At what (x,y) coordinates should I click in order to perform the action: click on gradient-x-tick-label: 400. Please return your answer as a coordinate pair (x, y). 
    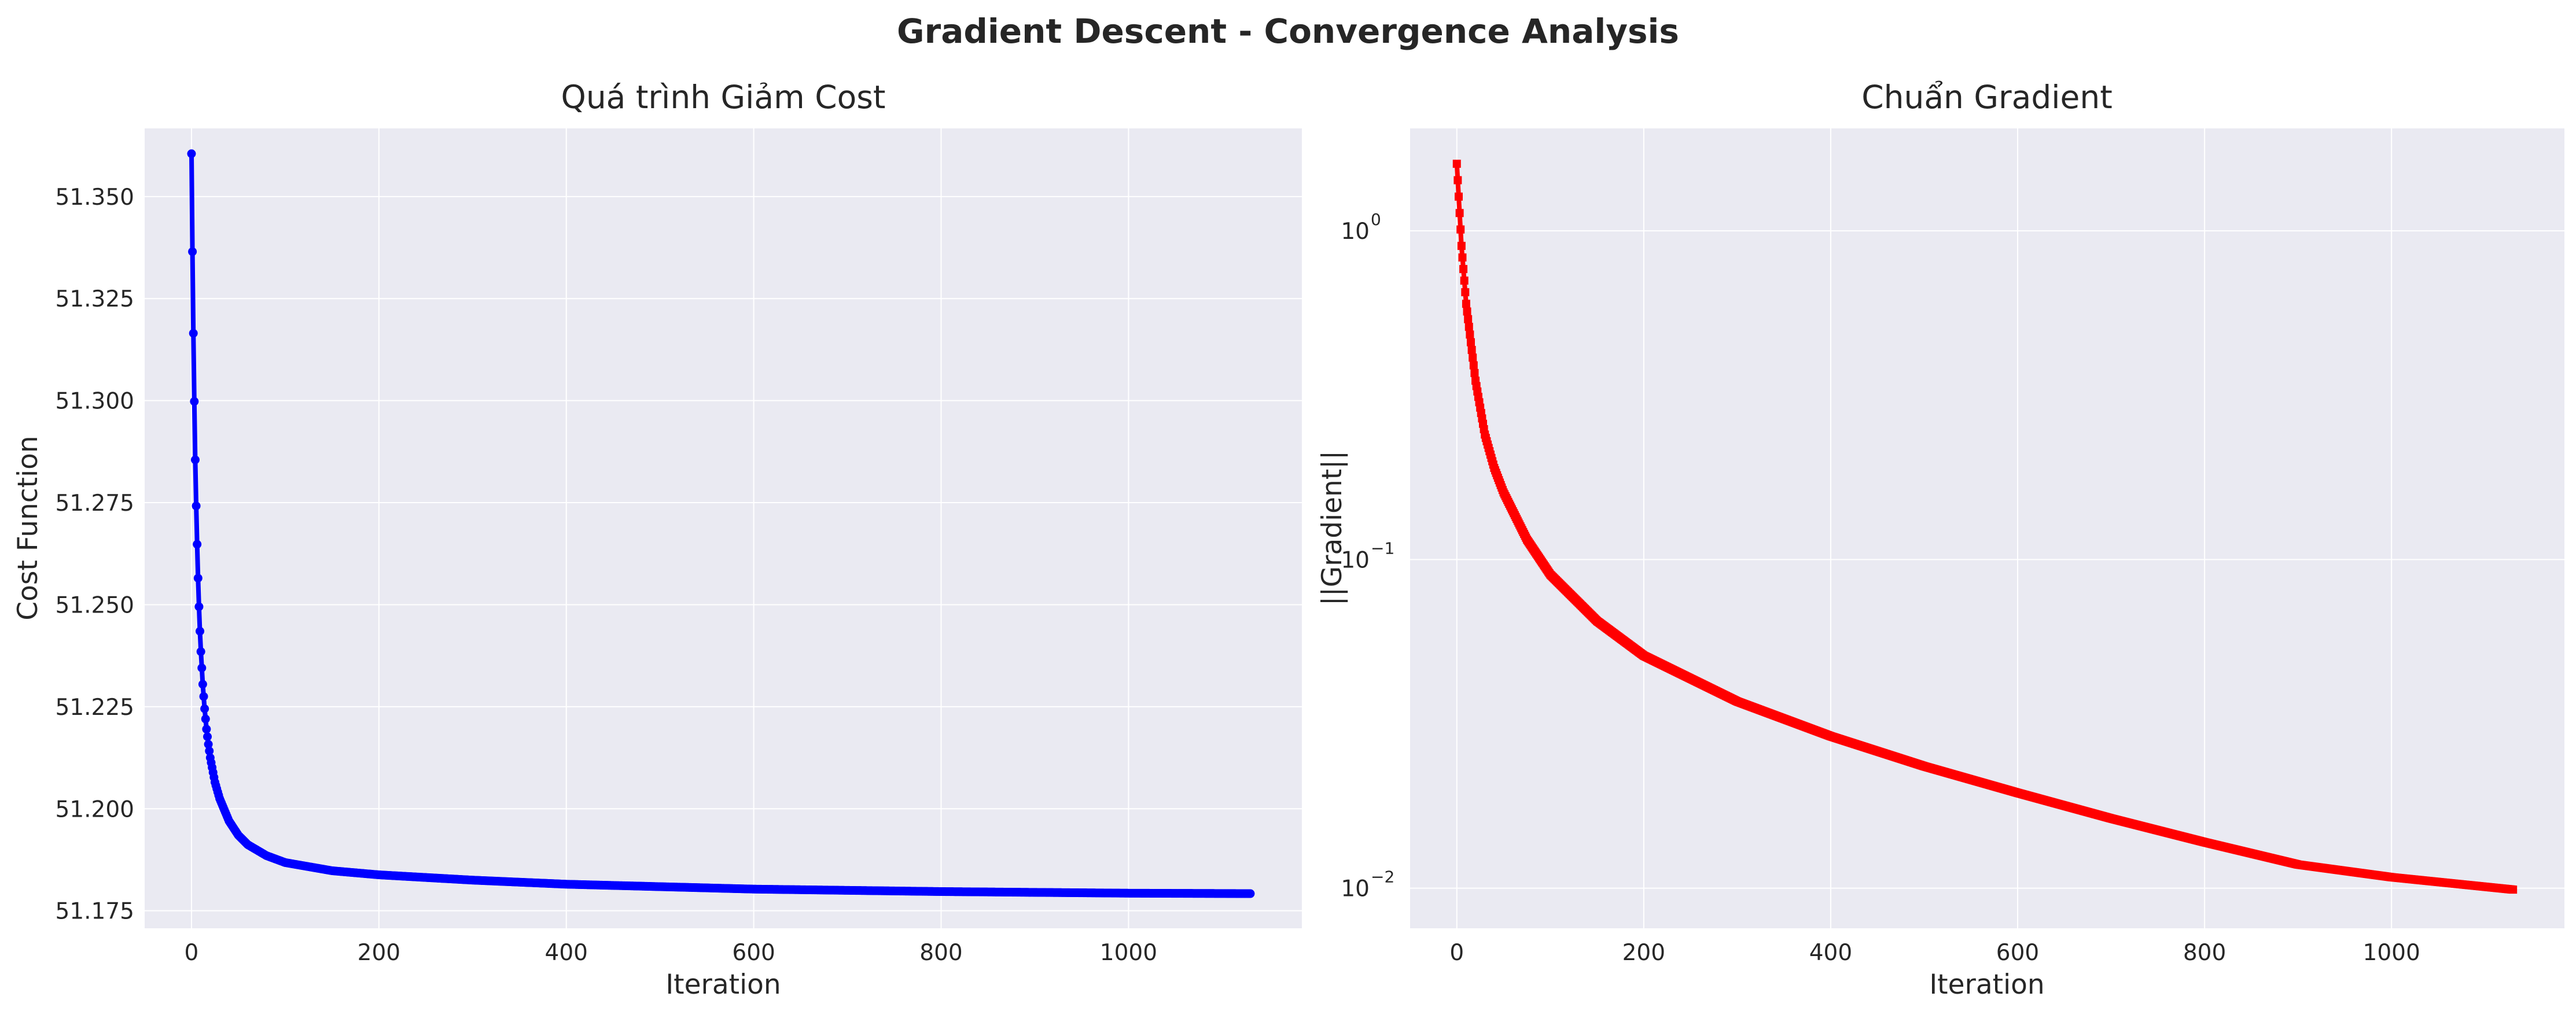
    Looking at the image, I should click on (1830, 953).